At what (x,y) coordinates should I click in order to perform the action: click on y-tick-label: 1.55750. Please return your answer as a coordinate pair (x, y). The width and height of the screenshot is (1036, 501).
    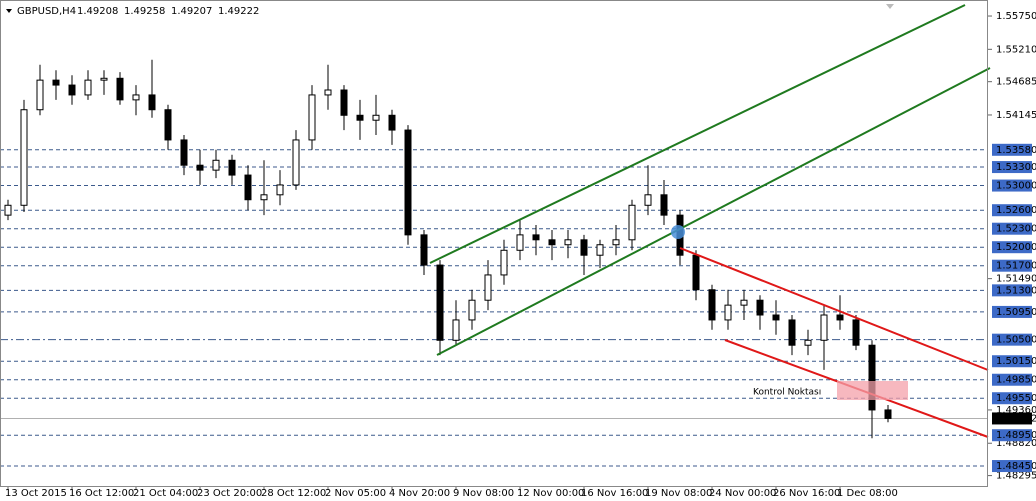
    Looking at the image, I should click on (1016, 16).